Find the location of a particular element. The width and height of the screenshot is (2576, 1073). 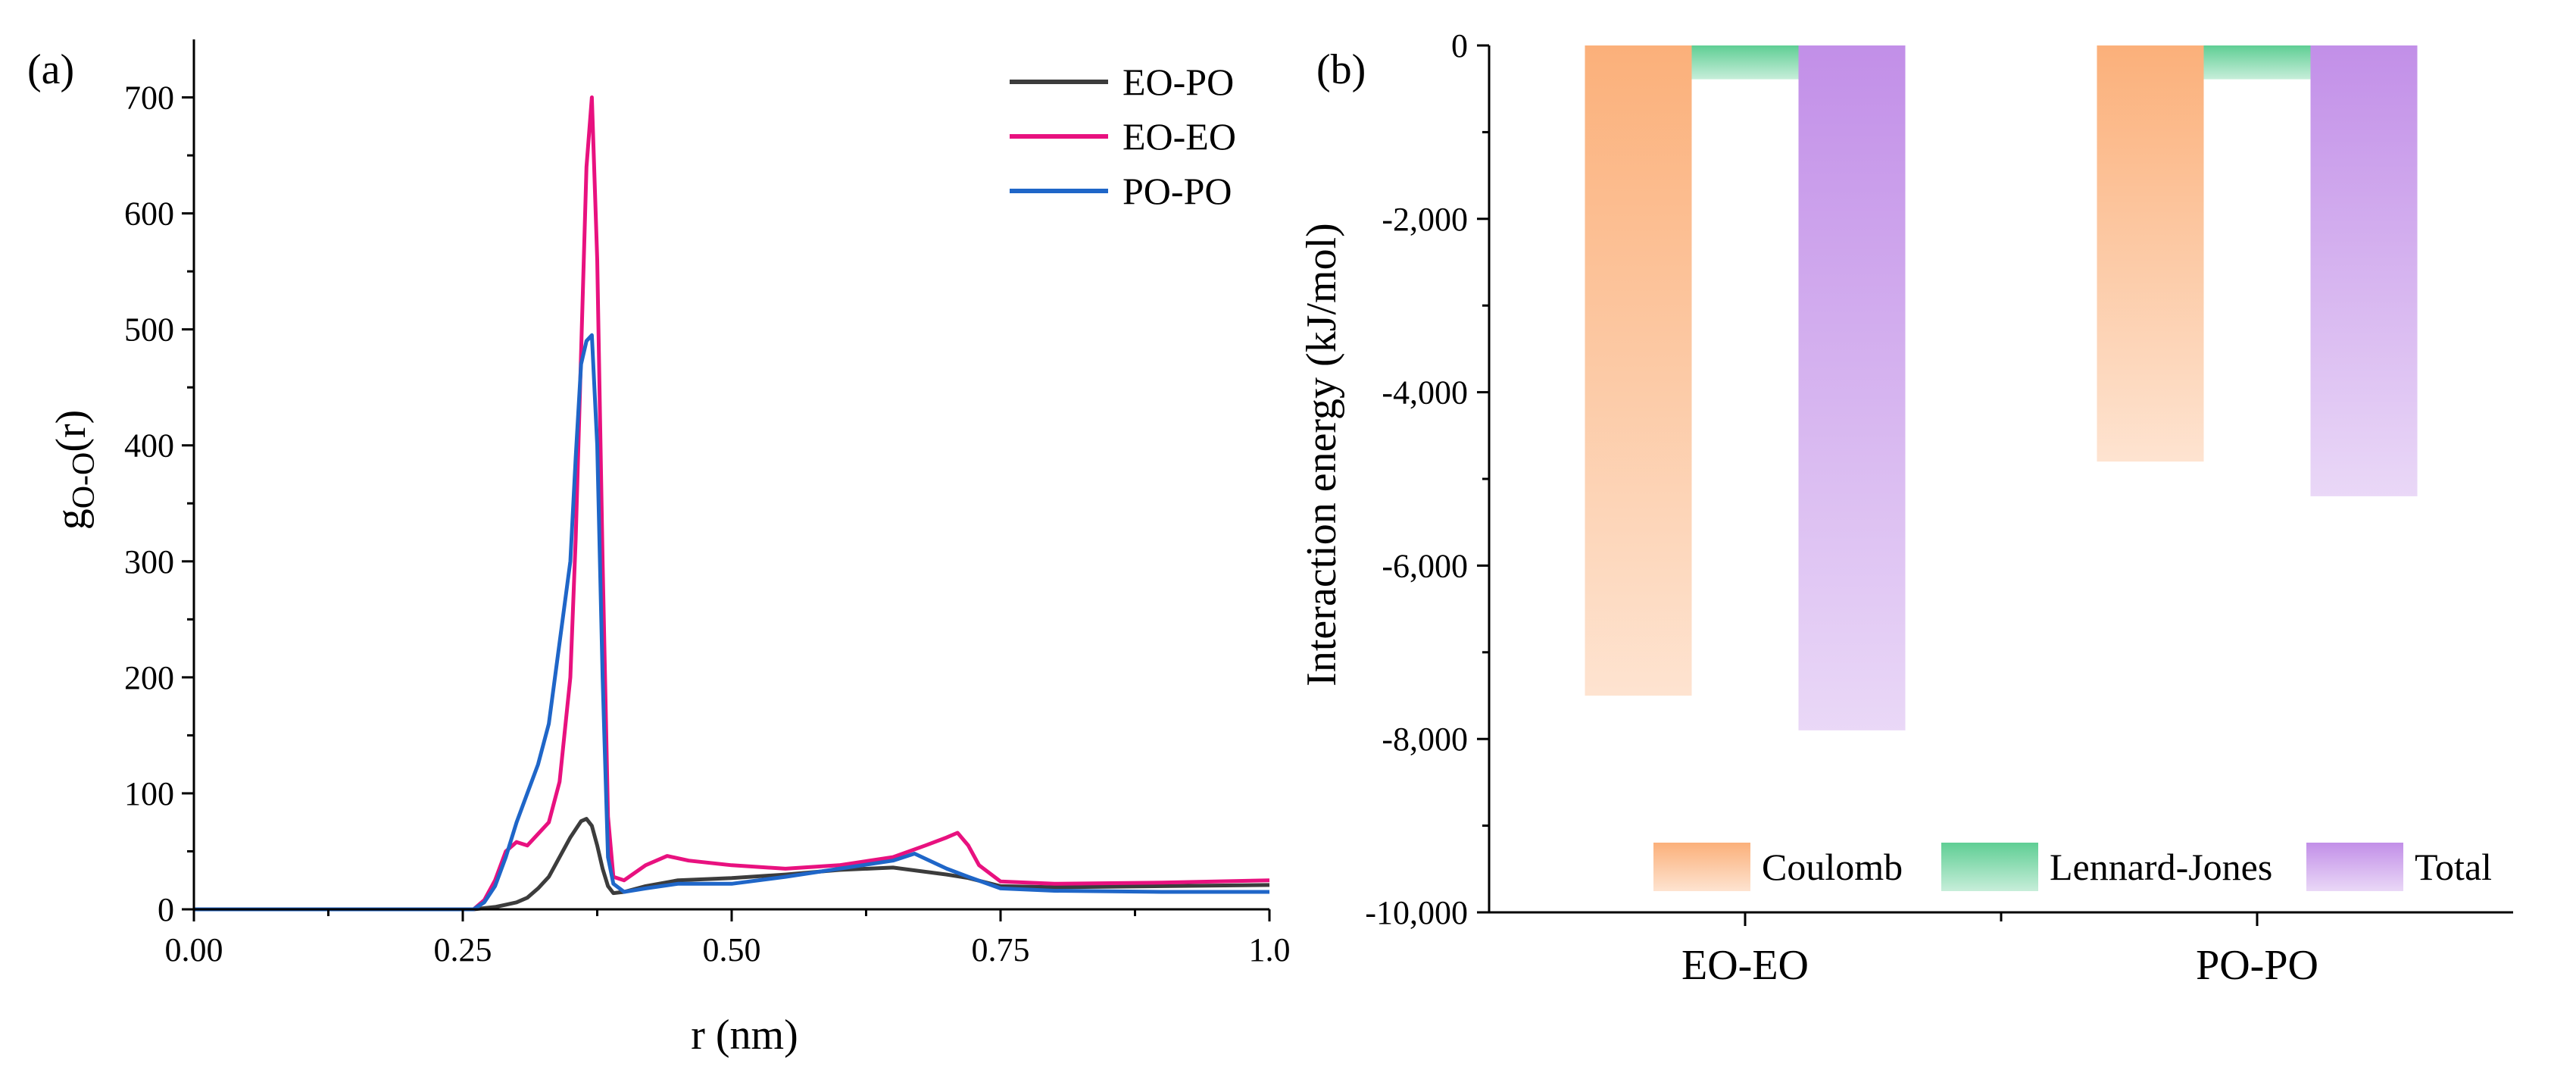

legend-label-coulomb: Coulomb is located at coordinates (1833, 867).